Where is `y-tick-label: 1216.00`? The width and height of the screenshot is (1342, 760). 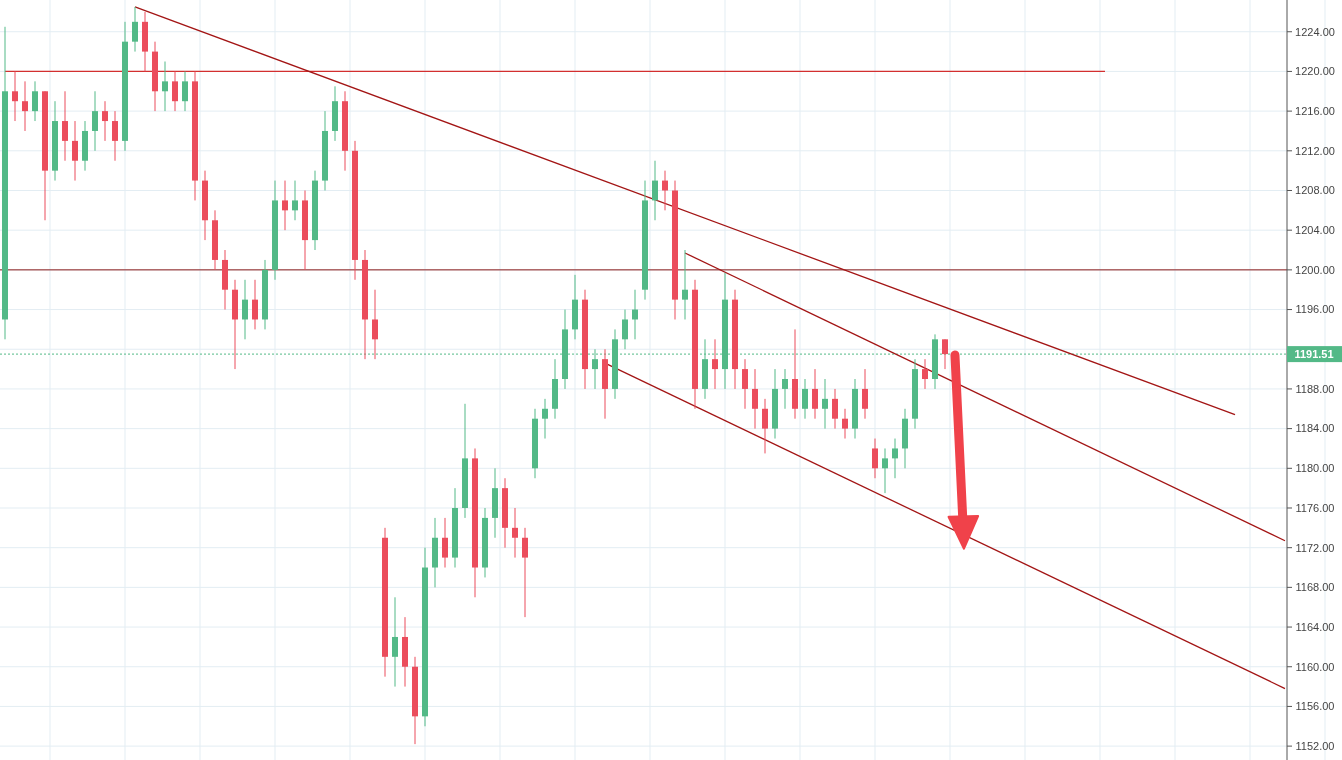 y-tick-label: 1216.00 is located at coordinates (1315, 110).